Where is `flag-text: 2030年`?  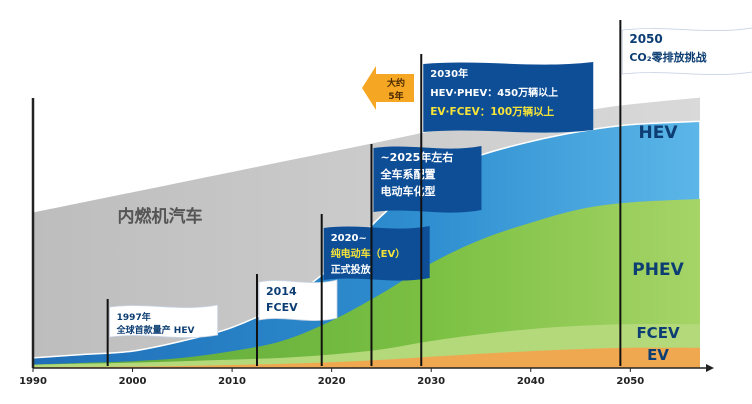 flag-text: 2030年 is located at coordinates (449, 73).